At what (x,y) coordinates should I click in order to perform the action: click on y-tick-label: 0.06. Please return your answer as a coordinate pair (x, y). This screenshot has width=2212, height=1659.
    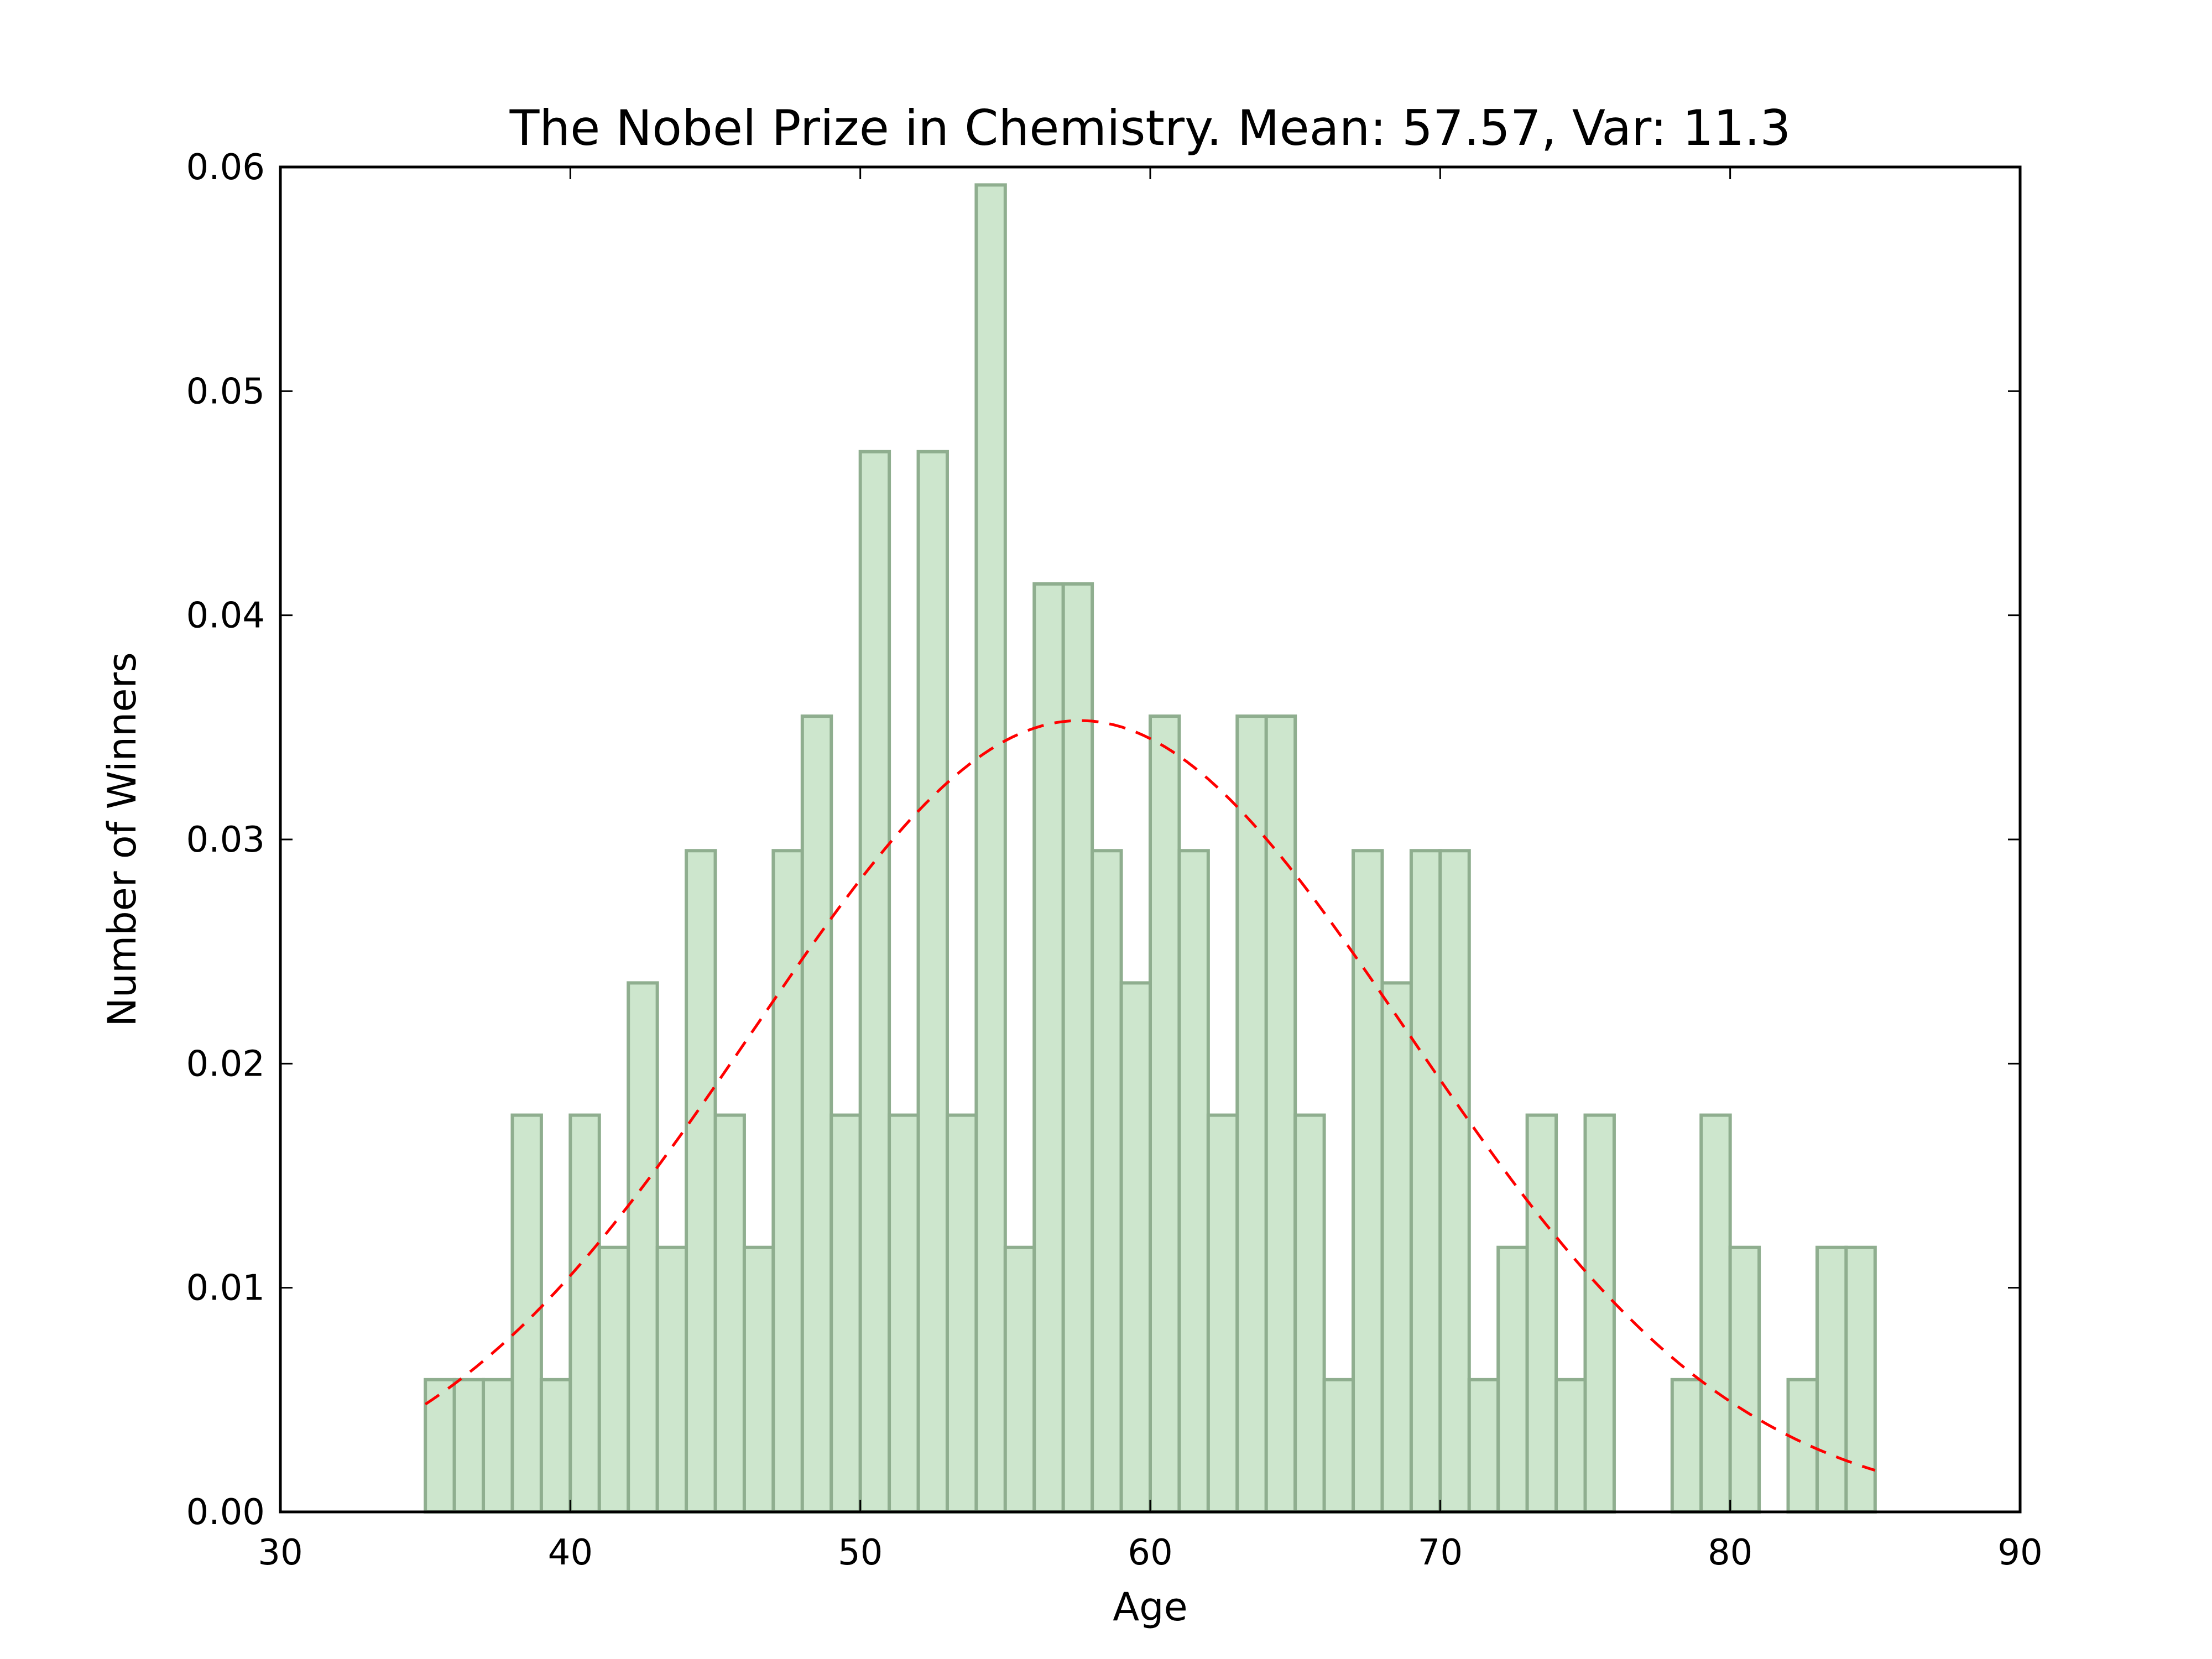
    Looking at the image, I should click on (226, 168).